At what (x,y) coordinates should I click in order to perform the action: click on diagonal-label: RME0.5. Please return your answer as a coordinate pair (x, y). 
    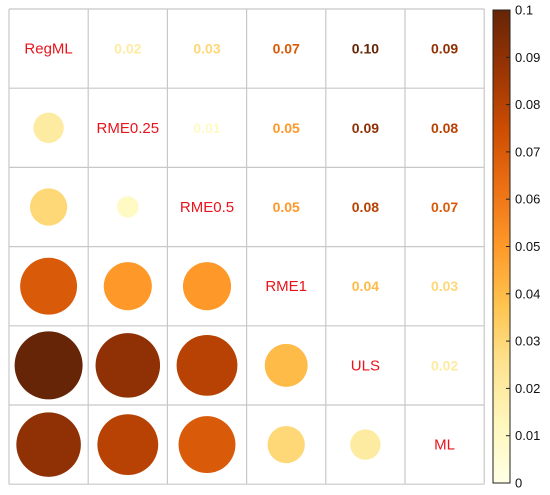
    Looking at the image, I should click on (207, 207).